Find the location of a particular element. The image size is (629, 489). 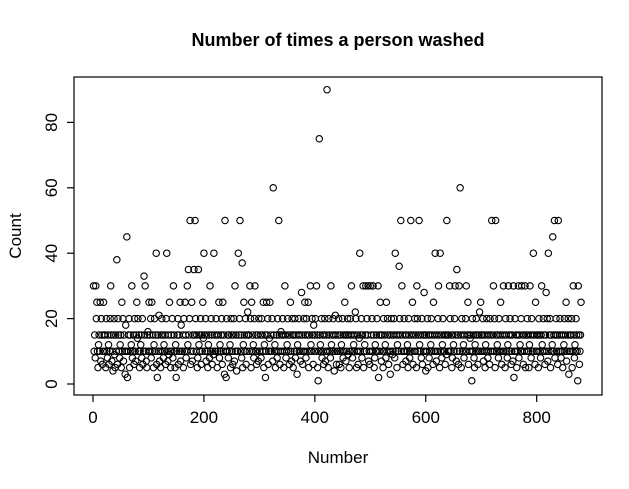

y-tick-label: 80 is located at coordinates (51, 122).